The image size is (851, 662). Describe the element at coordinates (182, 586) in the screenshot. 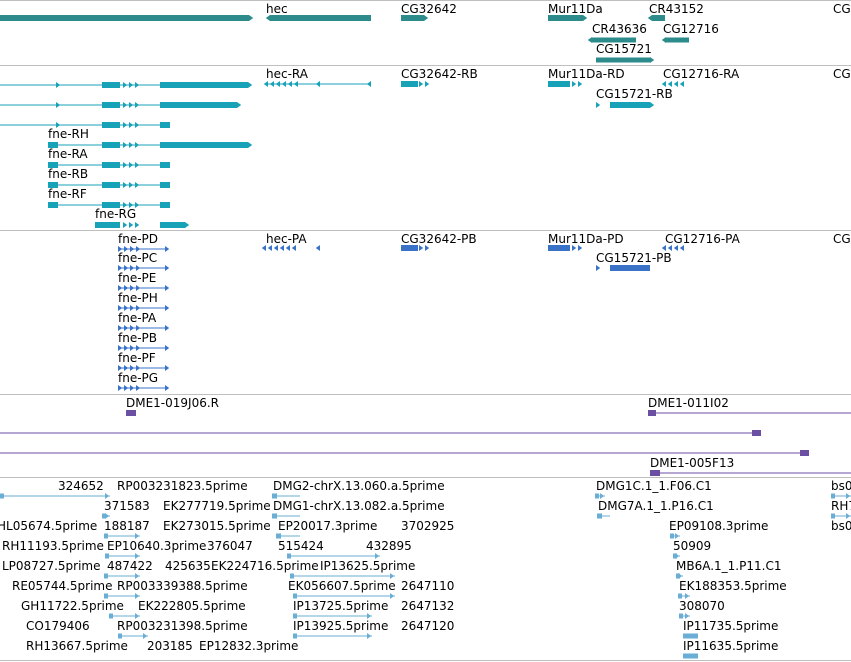

I see `est-label: RP003339388.5prime` at that location.